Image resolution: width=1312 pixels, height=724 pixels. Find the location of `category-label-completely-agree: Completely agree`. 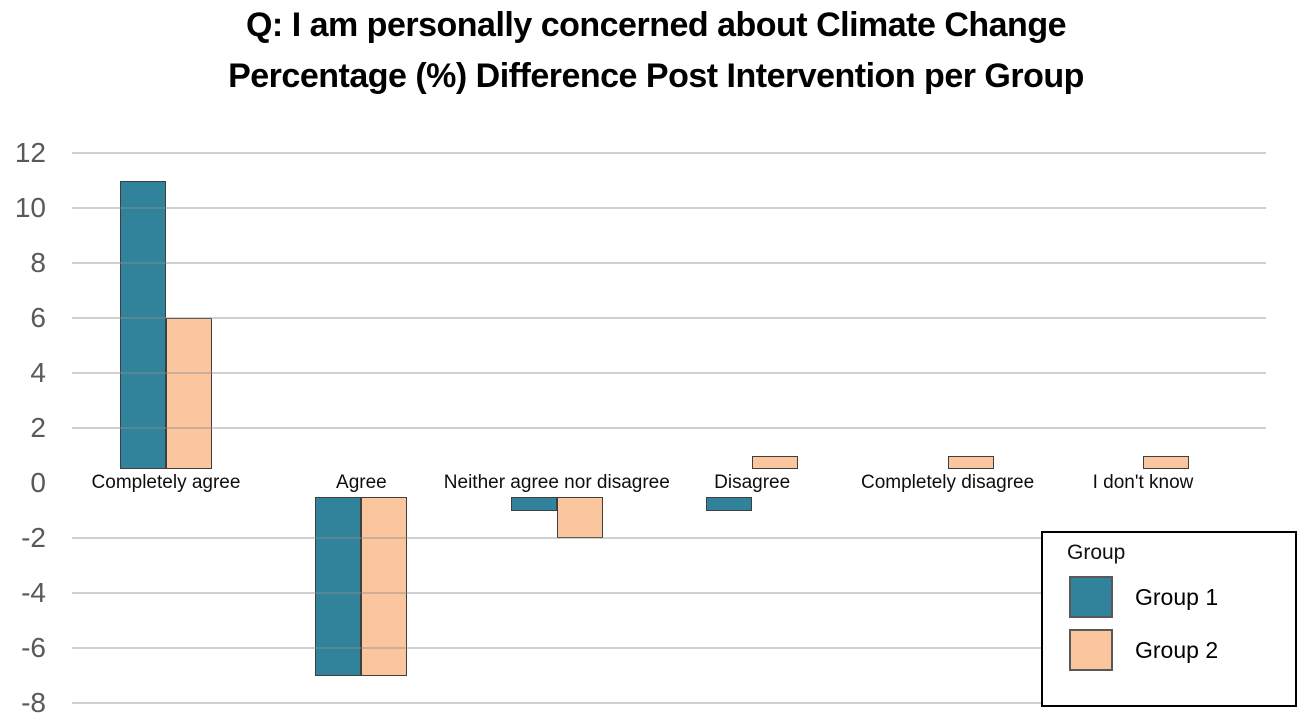

category-label-completely-agree: Completely agree is located at coordinates (166, 482).